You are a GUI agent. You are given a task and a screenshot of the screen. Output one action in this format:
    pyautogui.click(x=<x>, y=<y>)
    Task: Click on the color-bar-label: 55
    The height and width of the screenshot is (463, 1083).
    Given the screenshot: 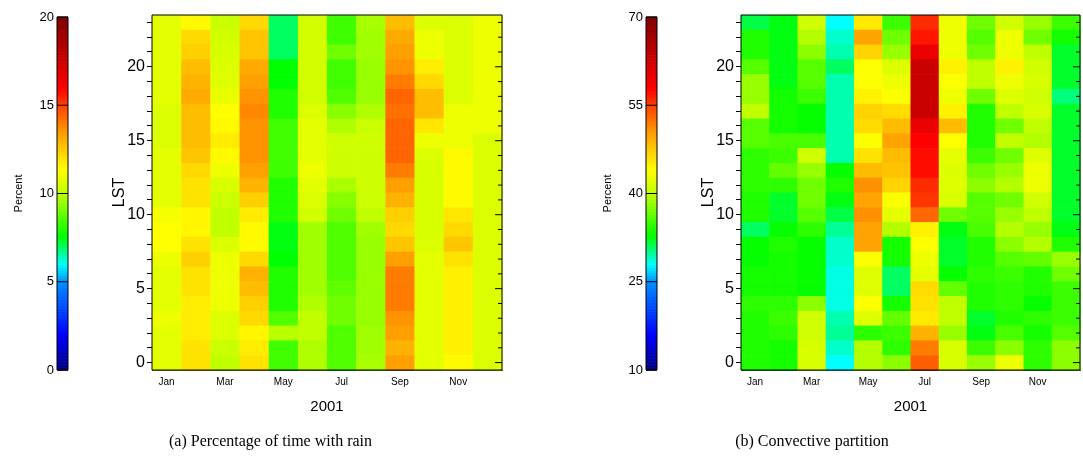 What is the action you would take?
    pyautogui.click(x=635, y=104)
    